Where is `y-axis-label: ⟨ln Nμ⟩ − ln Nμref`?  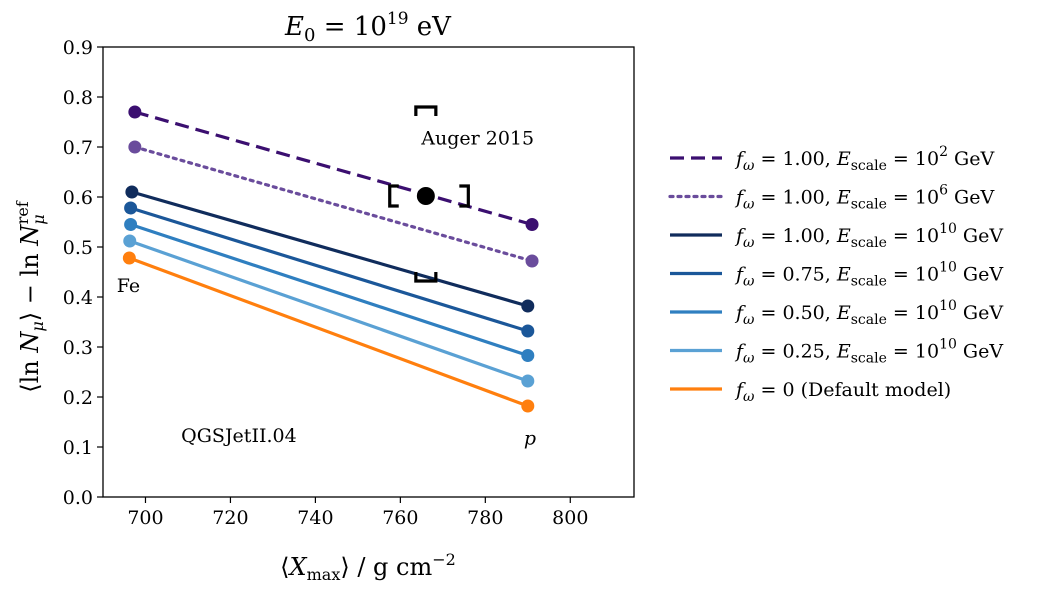
y-axis-label: ⟨ln Nμ⟩ − ln Nμref is located at coordinates (30, 296).